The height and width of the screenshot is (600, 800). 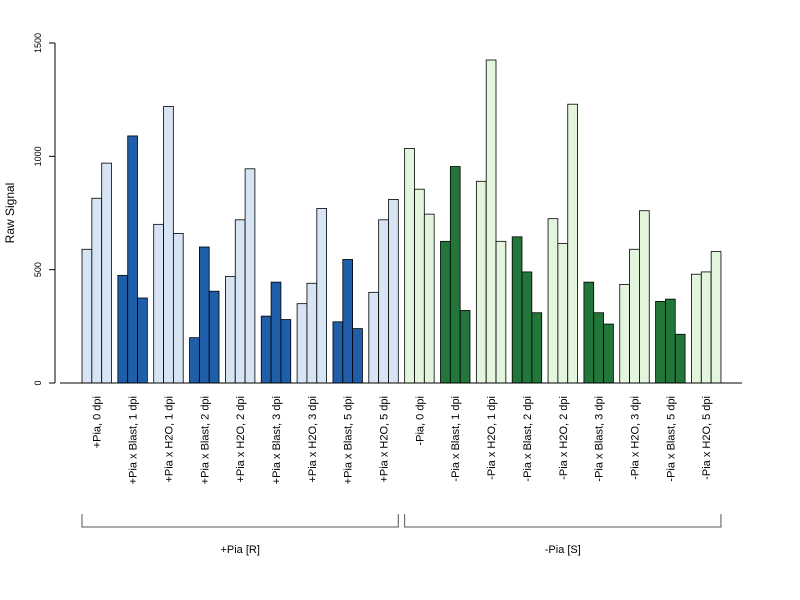 I want to click on category-label: -Pia, 0 dpi, so click(x=420, y=421).